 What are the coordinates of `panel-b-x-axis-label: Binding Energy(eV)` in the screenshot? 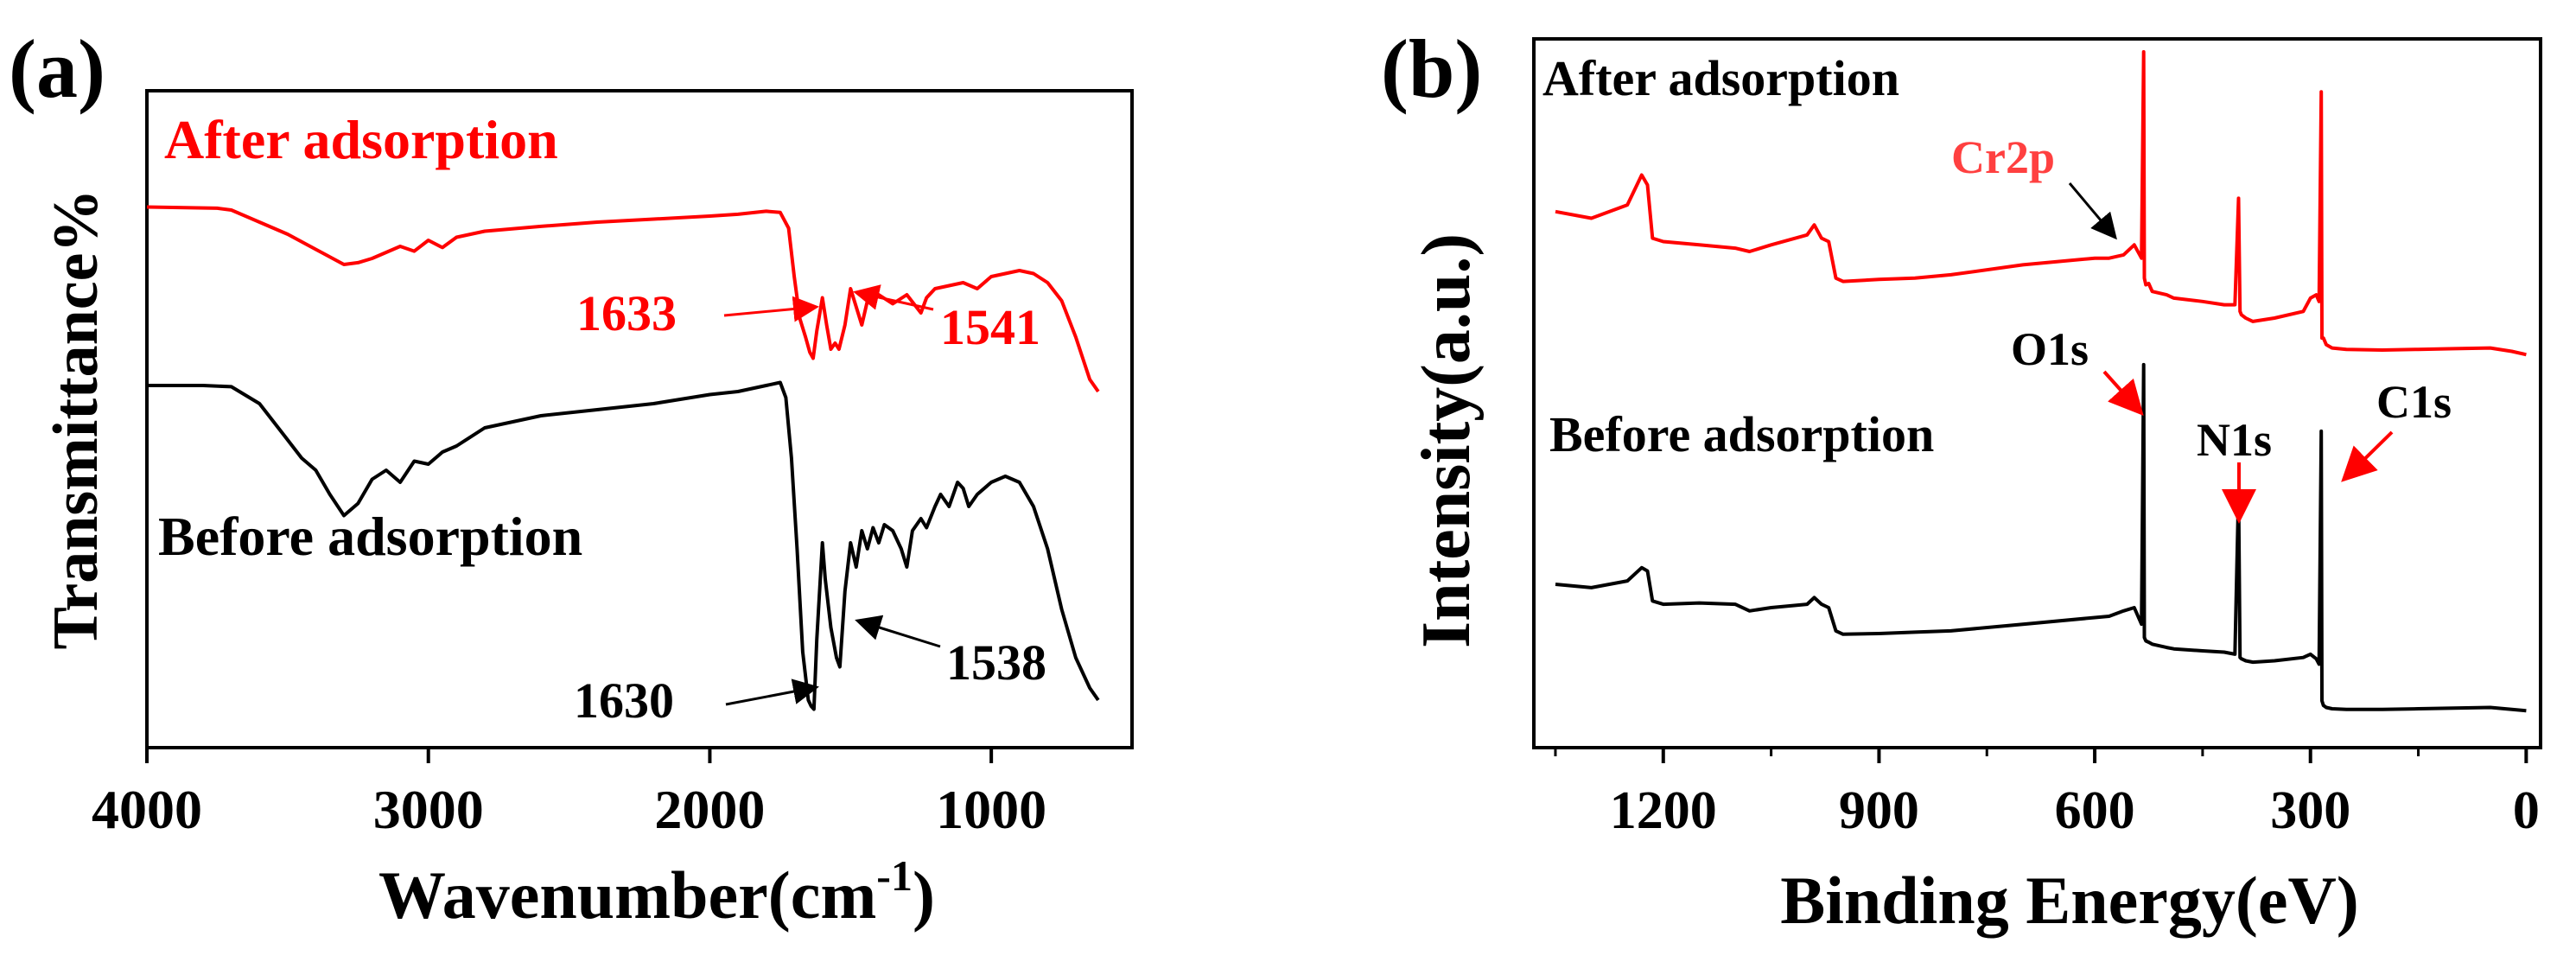 It's located at (2069, 900).